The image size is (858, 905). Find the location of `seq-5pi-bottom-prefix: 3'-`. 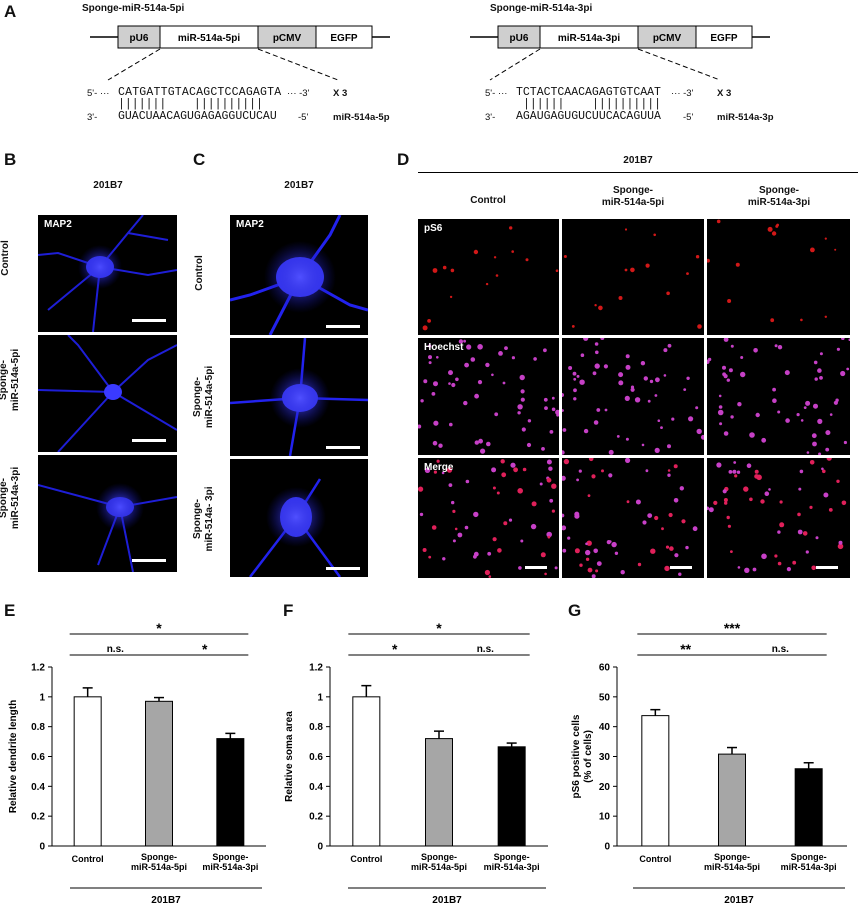

seq-5pi-bottom-prefix: 3'- is located at coordinates (92, 117).